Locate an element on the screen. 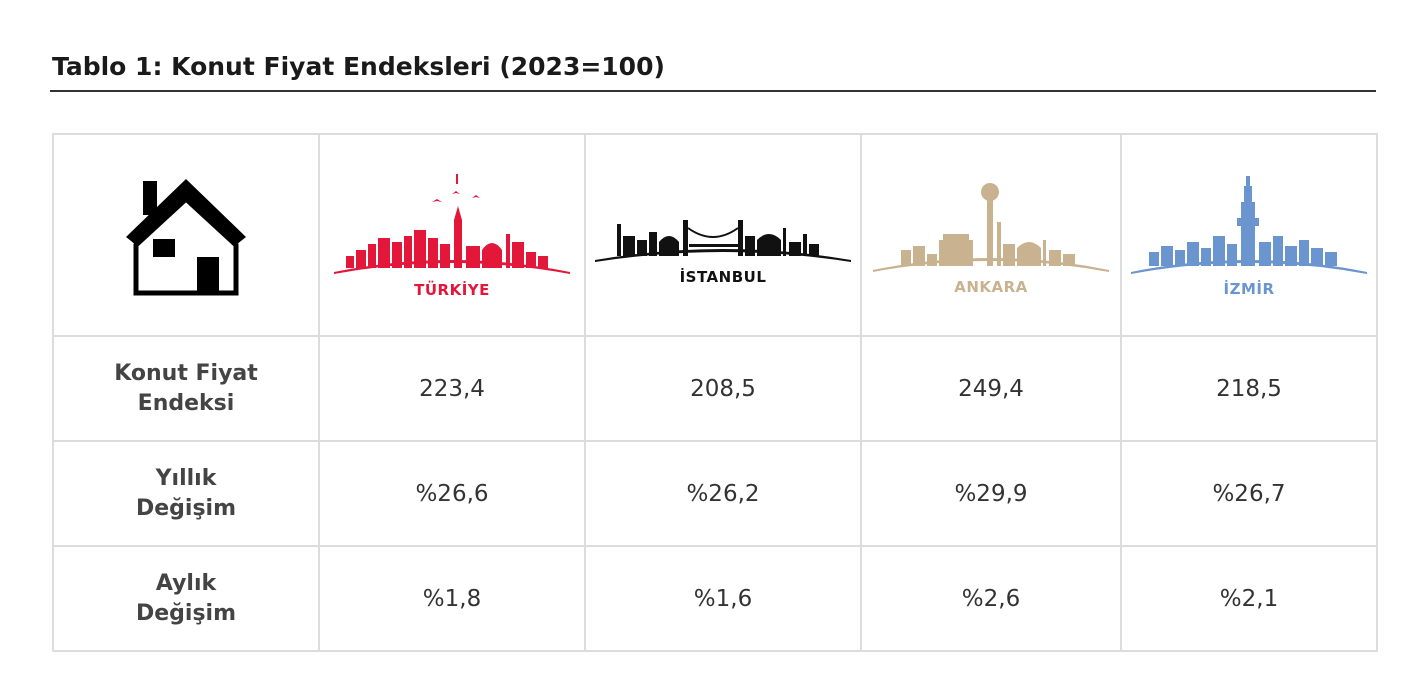  row-label: Konut Fiyat Endeksi is located at coordinates (186, 388).